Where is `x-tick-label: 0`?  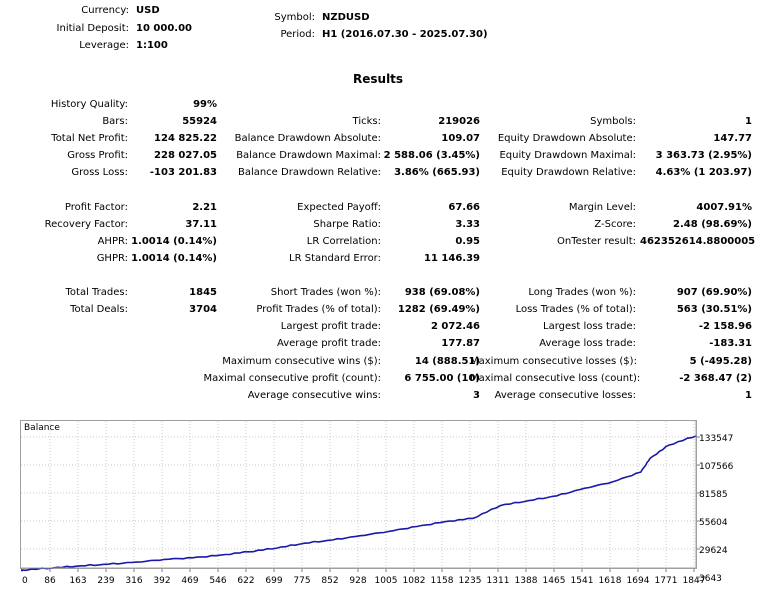
x-tick-label: 0 is located at coordinates (25, 581).